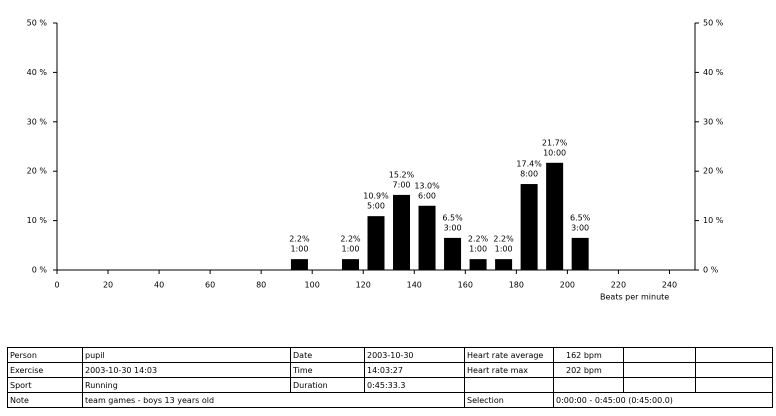 The width and height of the screenshot is (776, 416). Describe the element at coordinates (40, 270) in the screenshot. I see `y-tick-label: 0 %` at that location.